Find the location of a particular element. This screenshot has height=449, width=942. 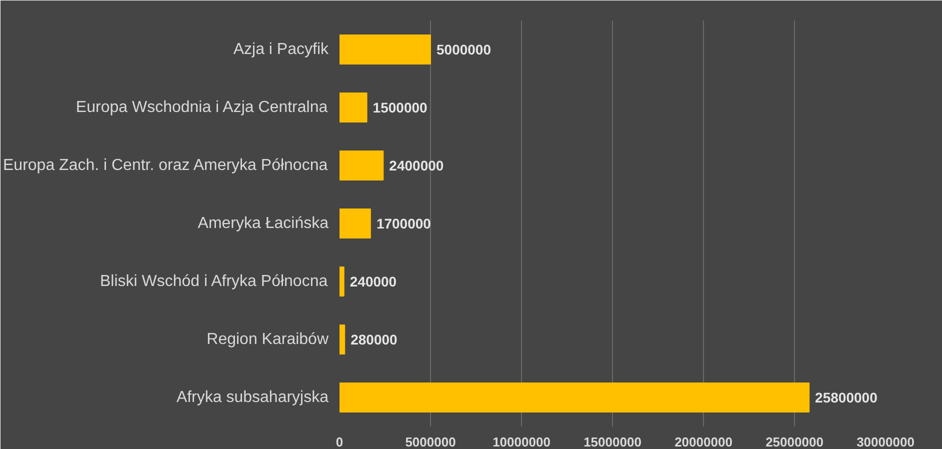

x-tick-label: 10000000 is located at coordinates (521, 441).